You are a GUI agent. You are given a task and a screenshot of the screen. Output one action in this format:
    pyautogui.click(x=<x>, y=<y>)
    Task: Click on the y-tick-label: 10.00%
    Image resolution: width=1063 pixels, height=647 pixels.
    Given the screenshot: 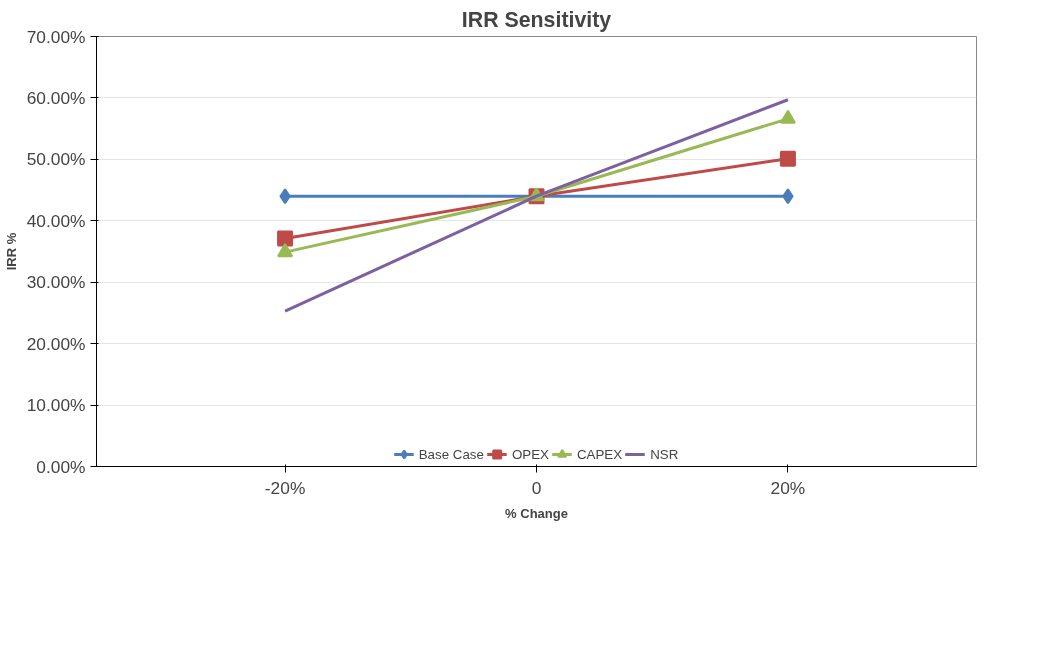 What is the action you would take?
    pyautogui.click(x=56, y=405)
    